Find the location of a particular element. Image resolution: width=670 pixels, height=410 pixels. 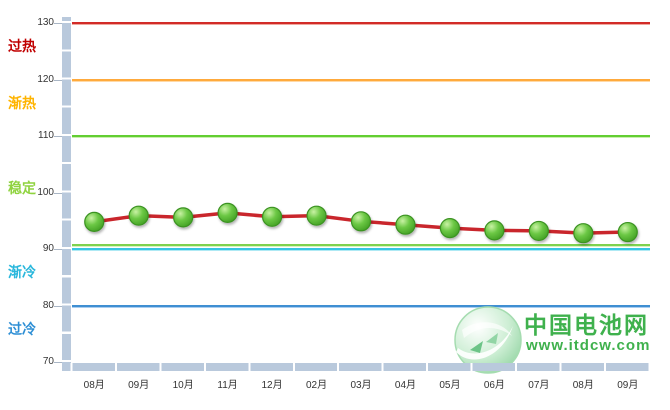

month-label: 10月 is located at coordinates (183, 385).